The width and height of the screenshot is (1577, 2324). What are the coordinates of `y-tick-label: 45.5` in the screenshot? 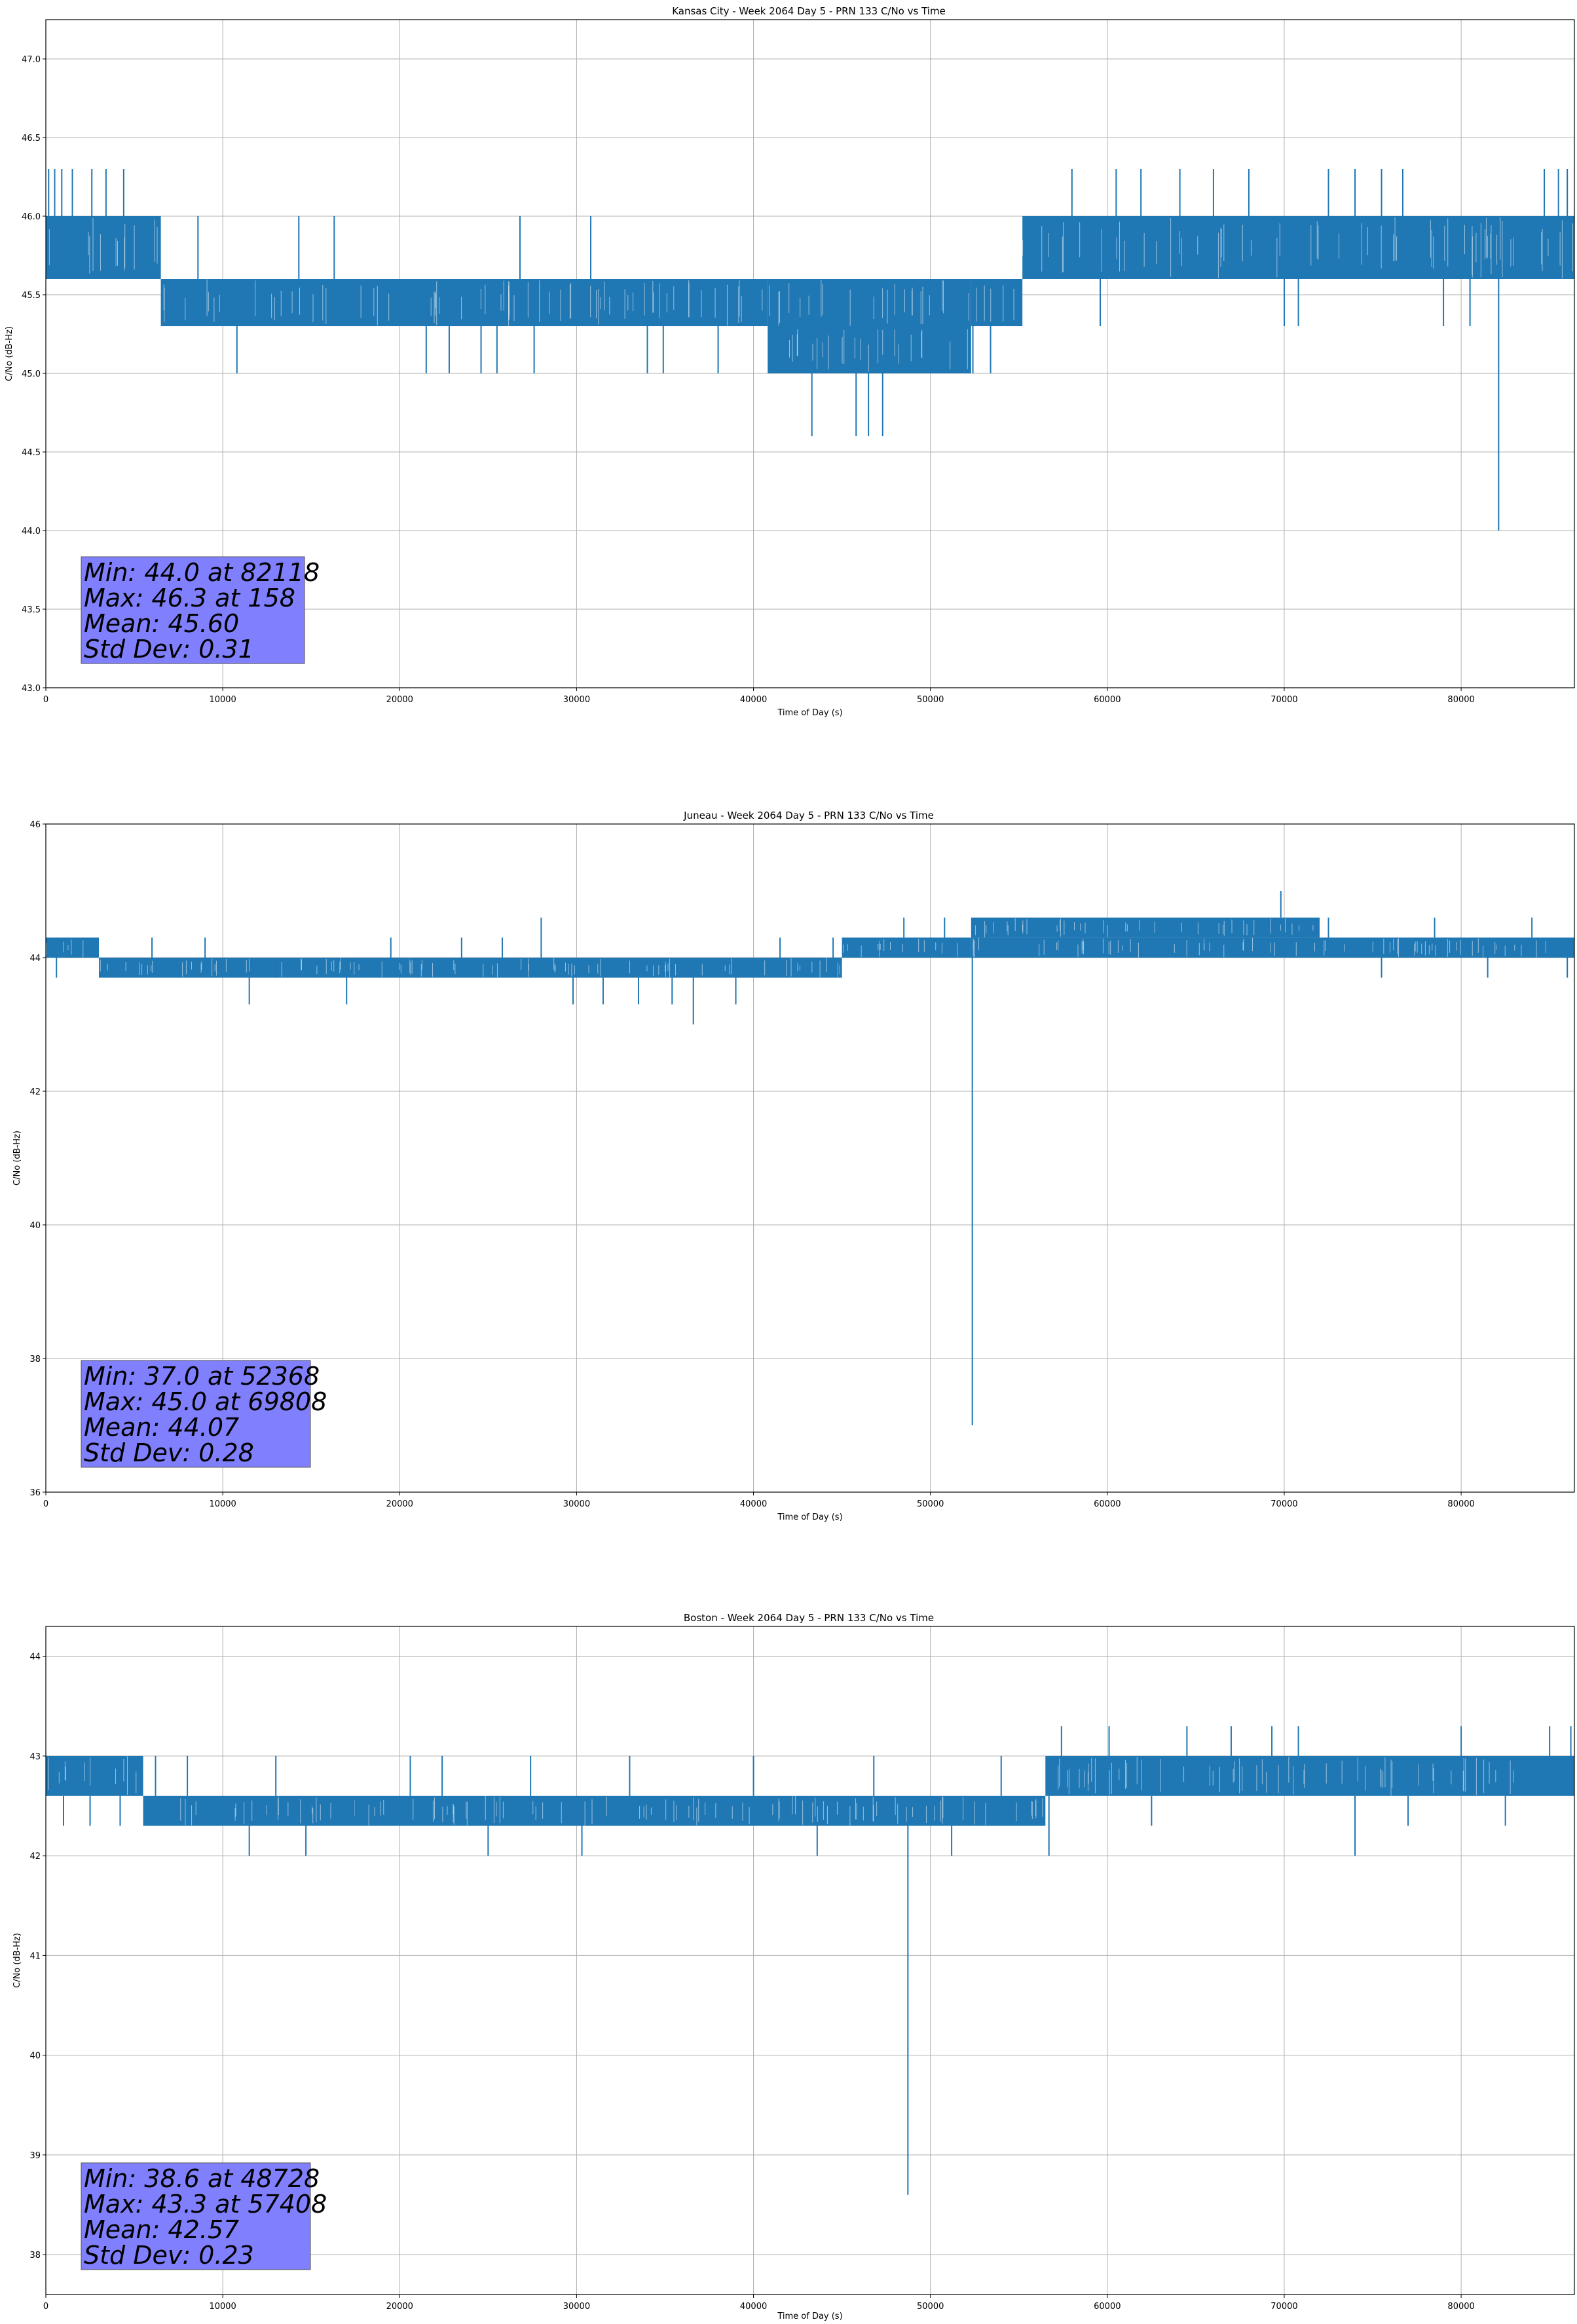 It's located at (31, 296).